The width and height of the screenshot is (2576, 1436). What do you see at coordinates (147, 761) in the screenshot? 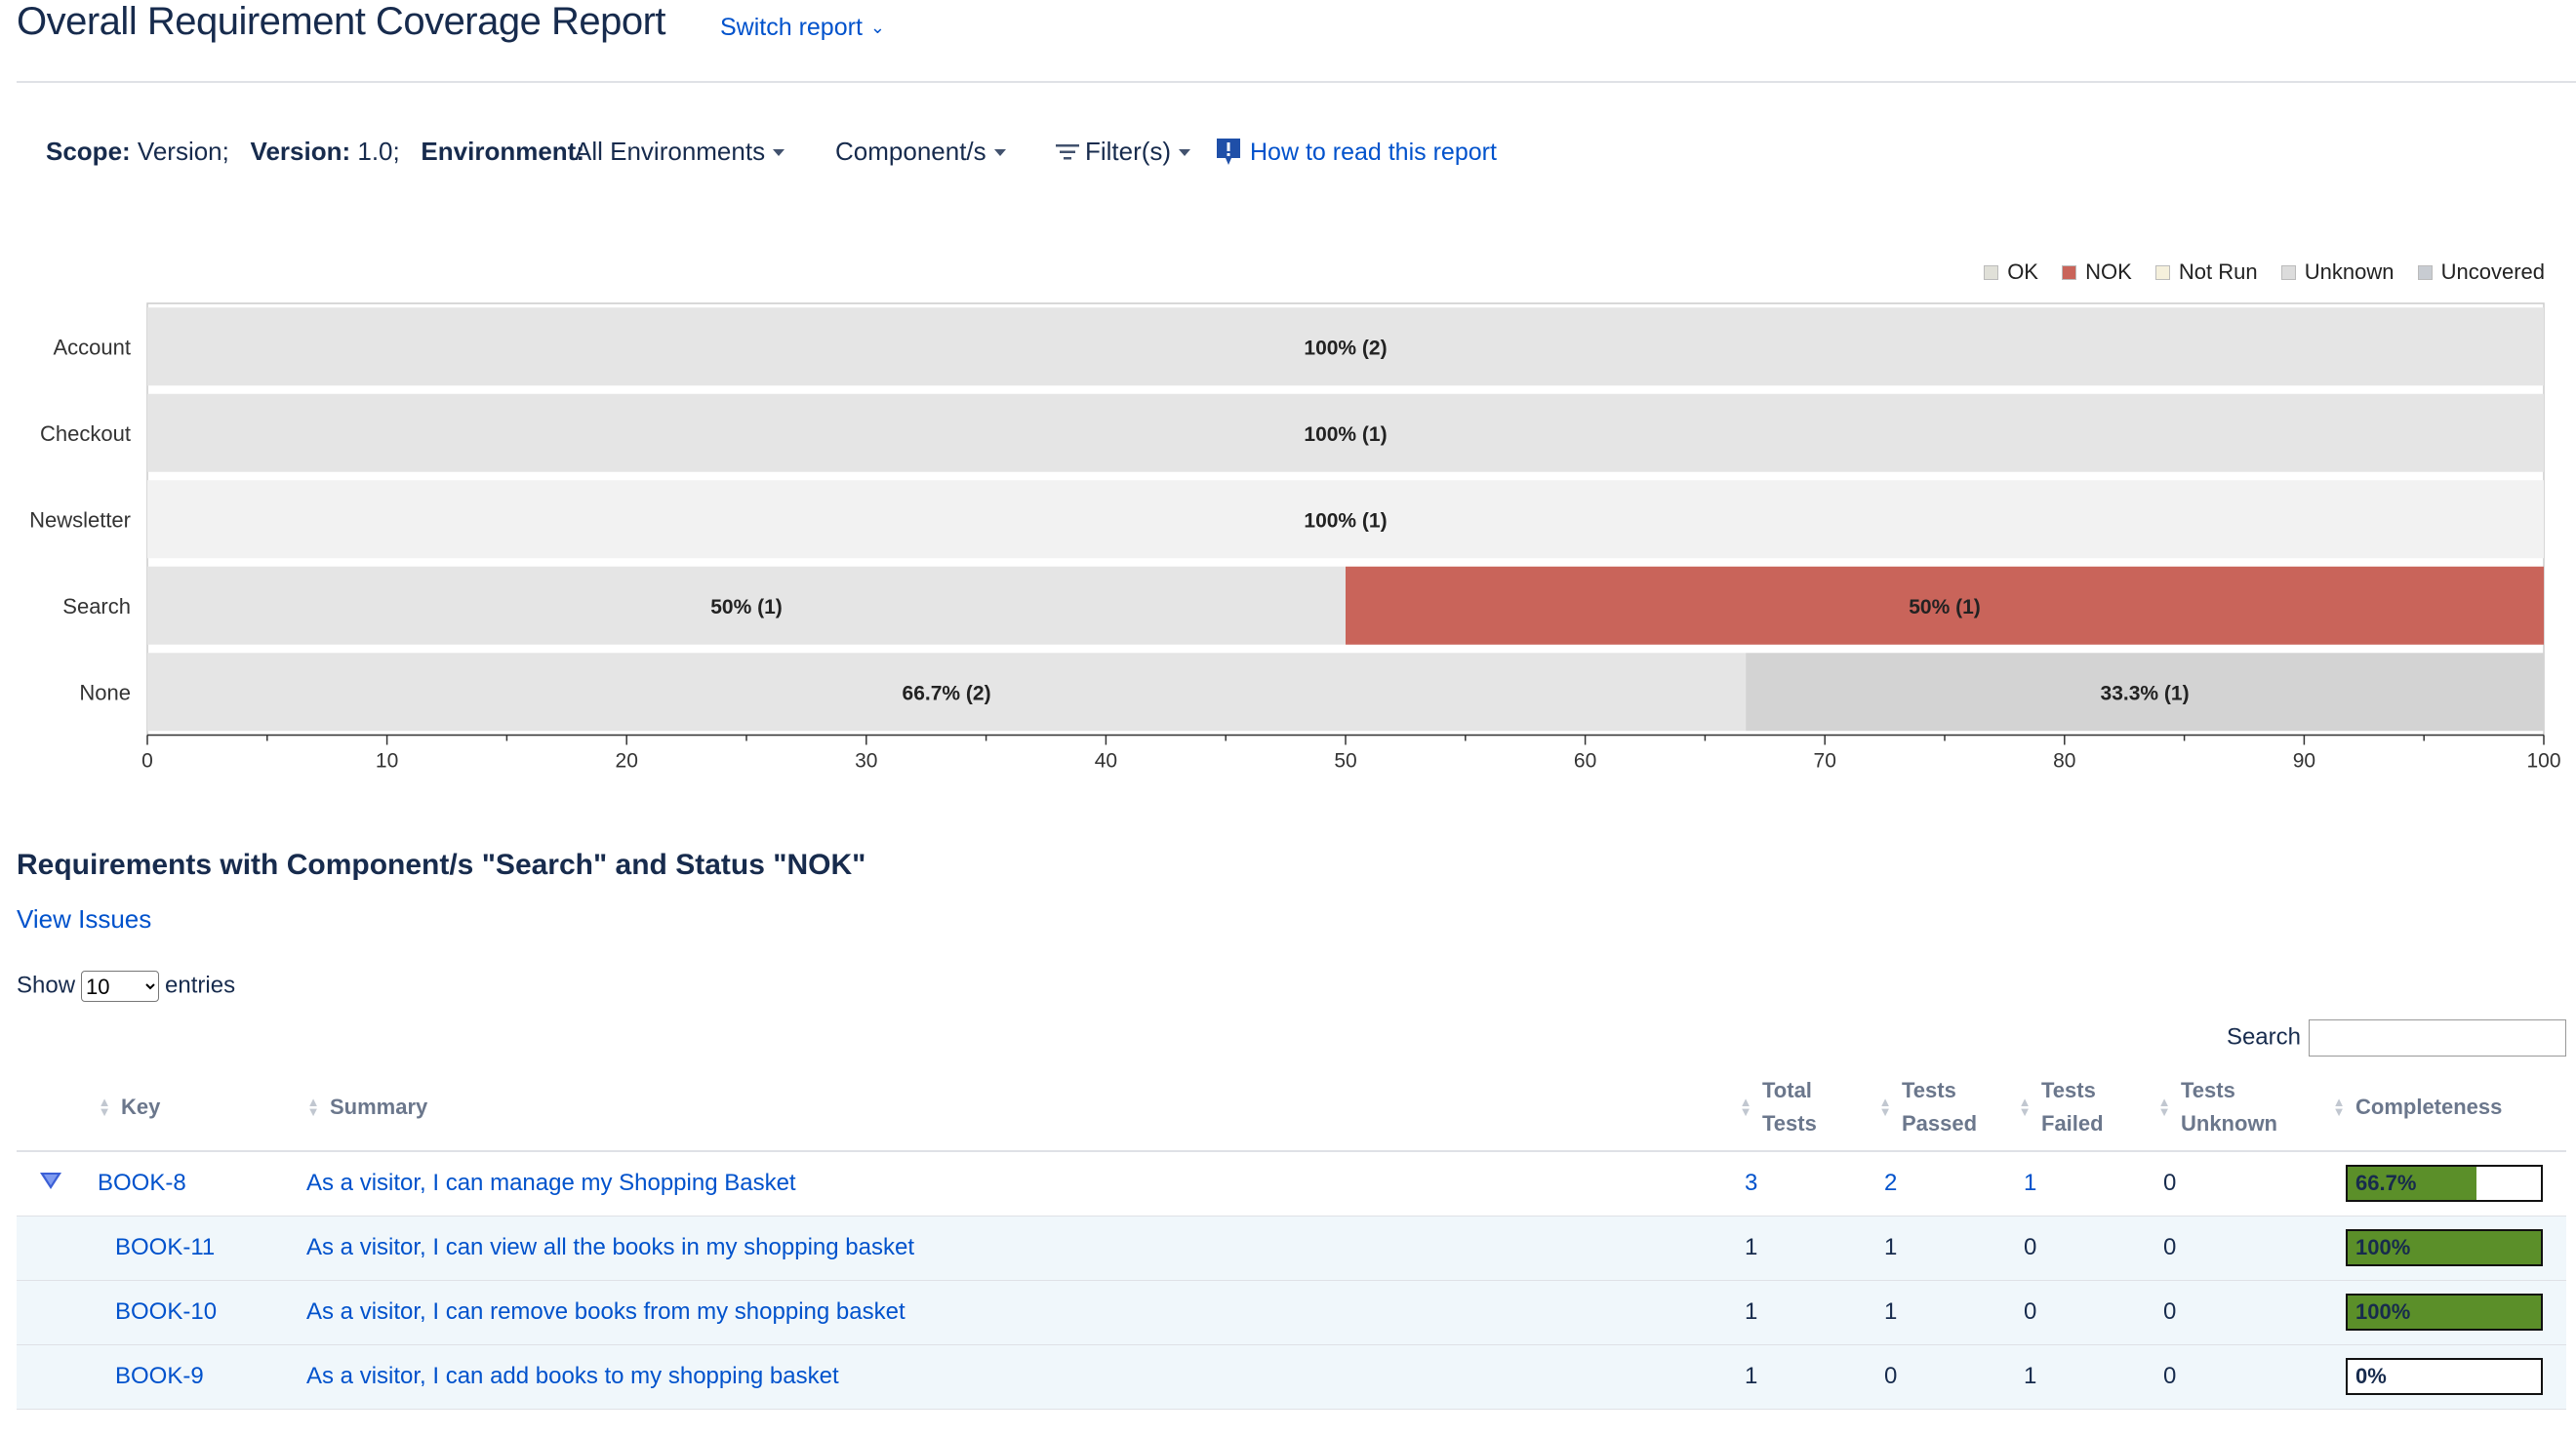
I see `x-tick-label: 0` at bounding box center [147, 761].